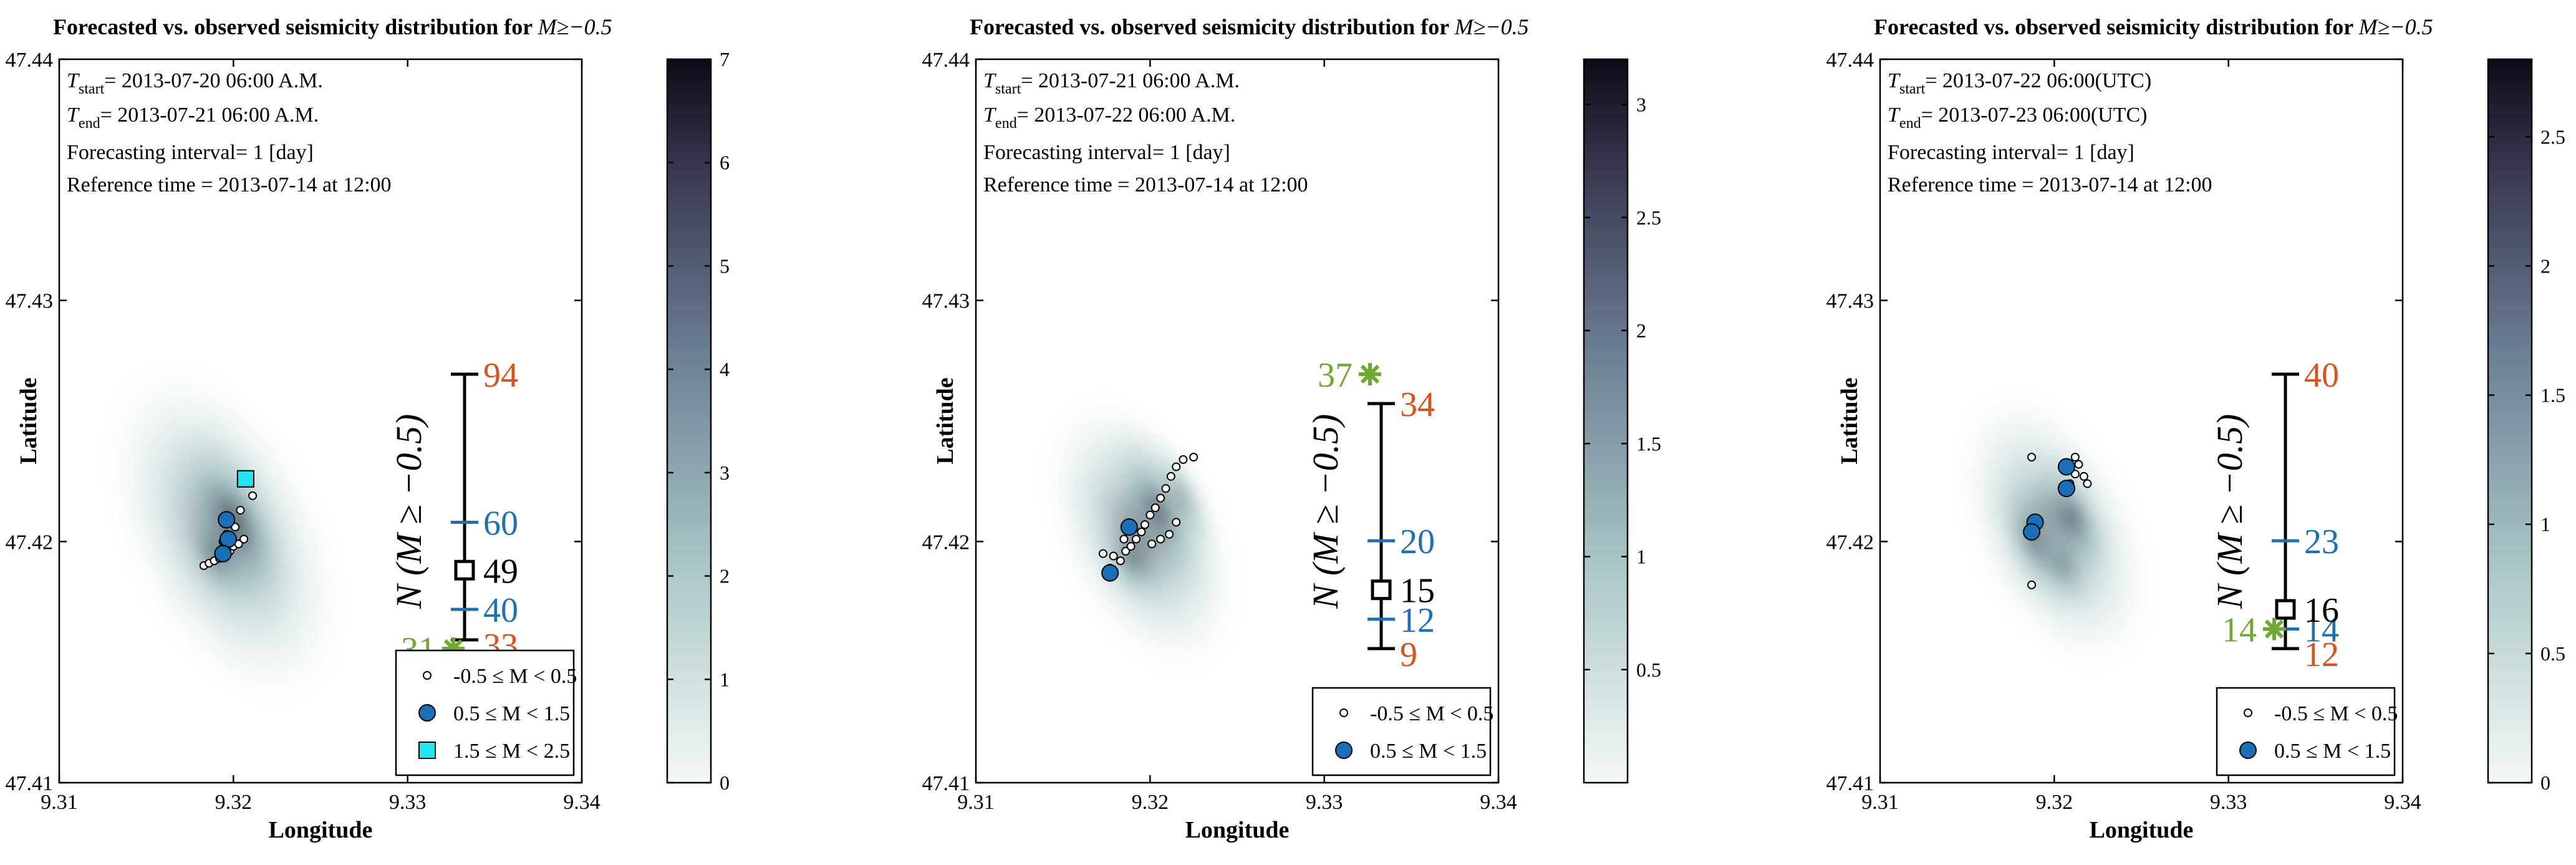 Image resolution: width=2576 pixels, height=865 pixels. What do you see at coordinates (725, 472) in the screenshot?
I see `colorbar-tick-label: 3` at bounding box center [725, 472].